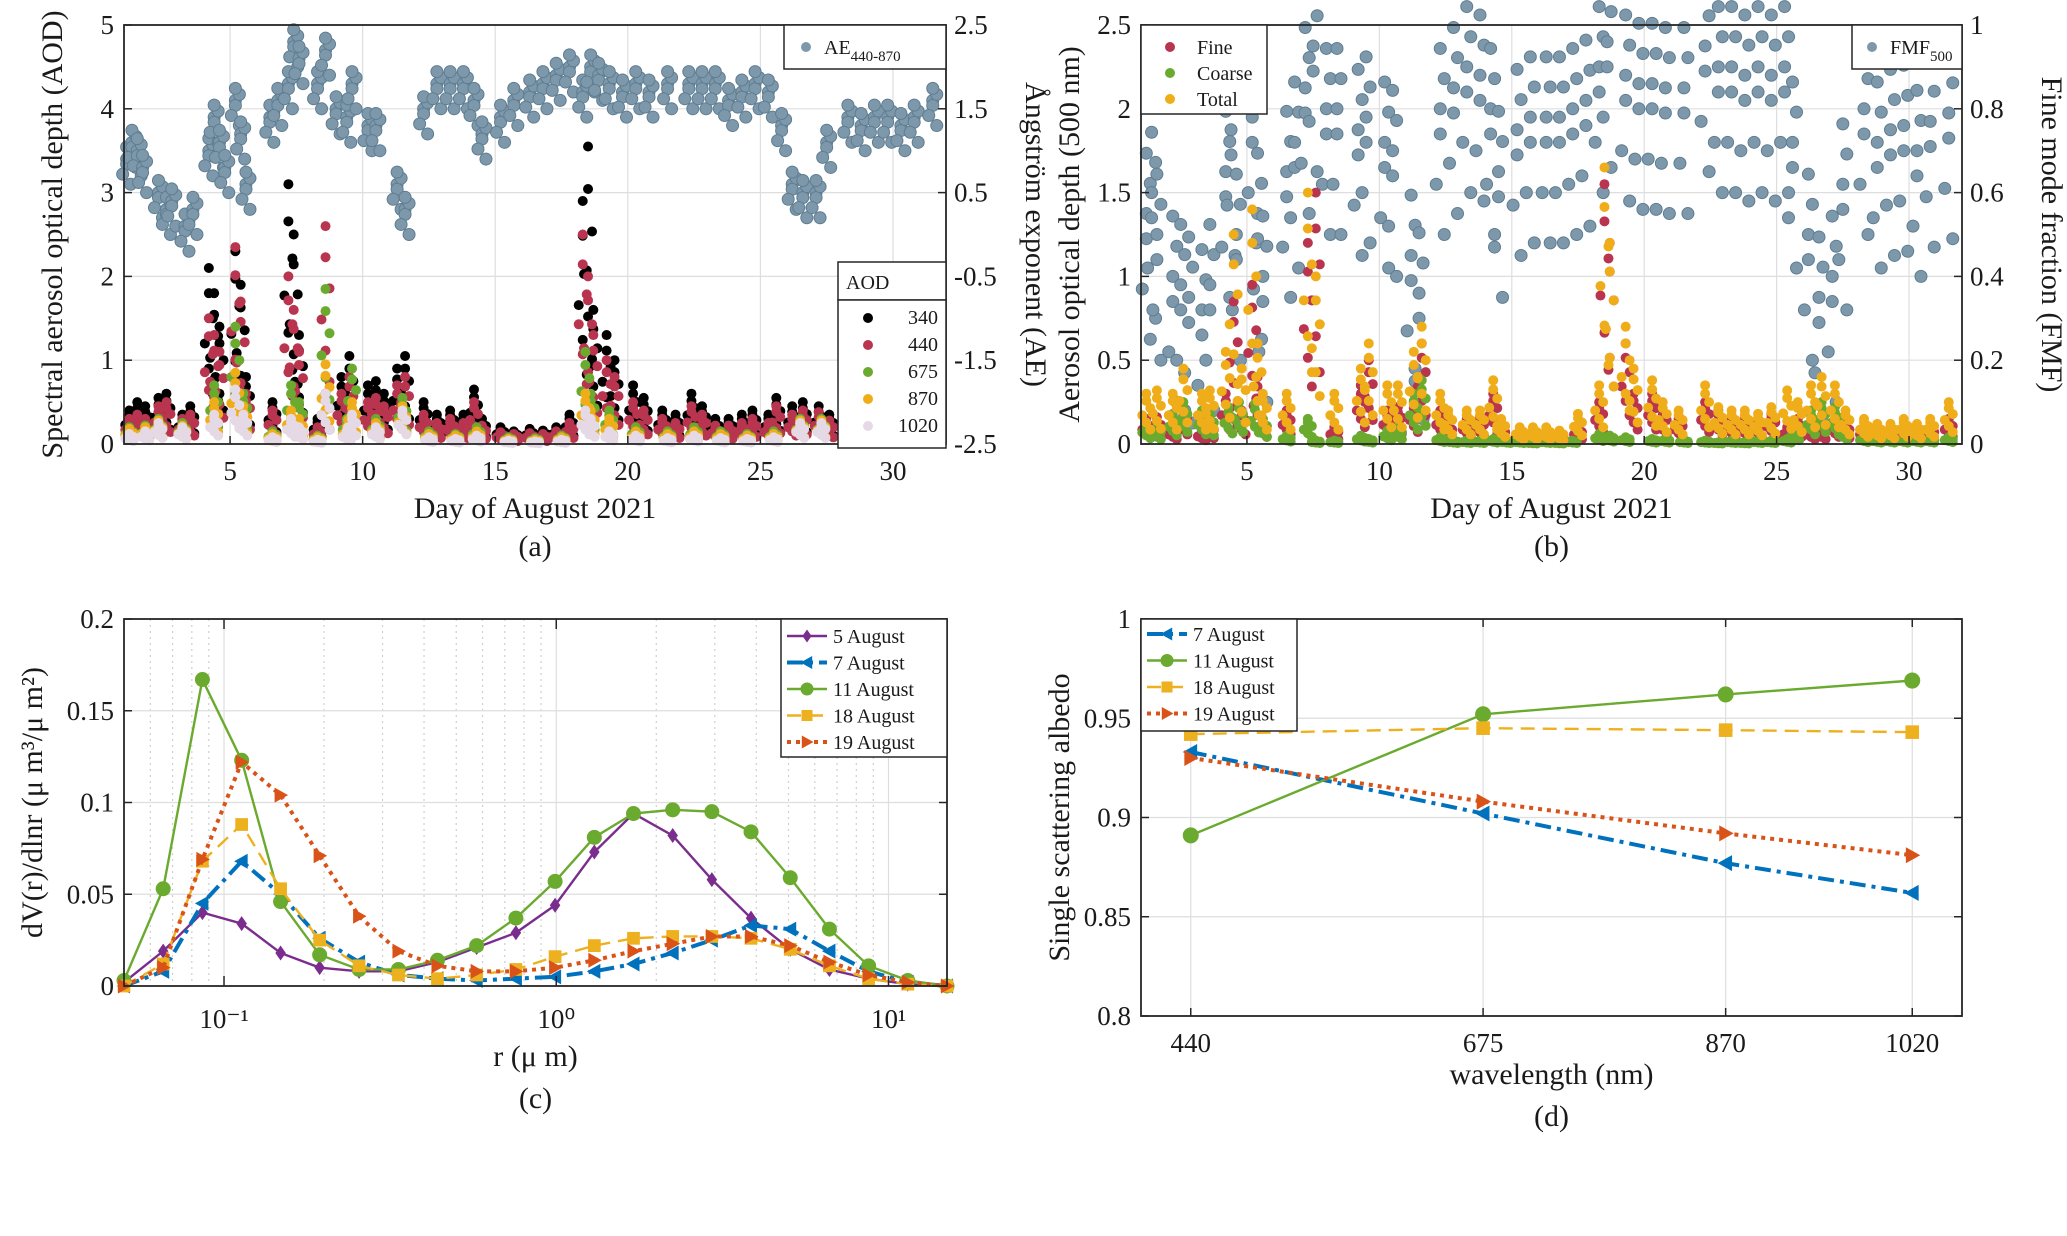 The height and width of the screenshot is (1236, 2067). What do you see at coordinates (1644, 471) in the screenshot?
I see `x-tick-label: 20` at bounding box center [1644, 471].